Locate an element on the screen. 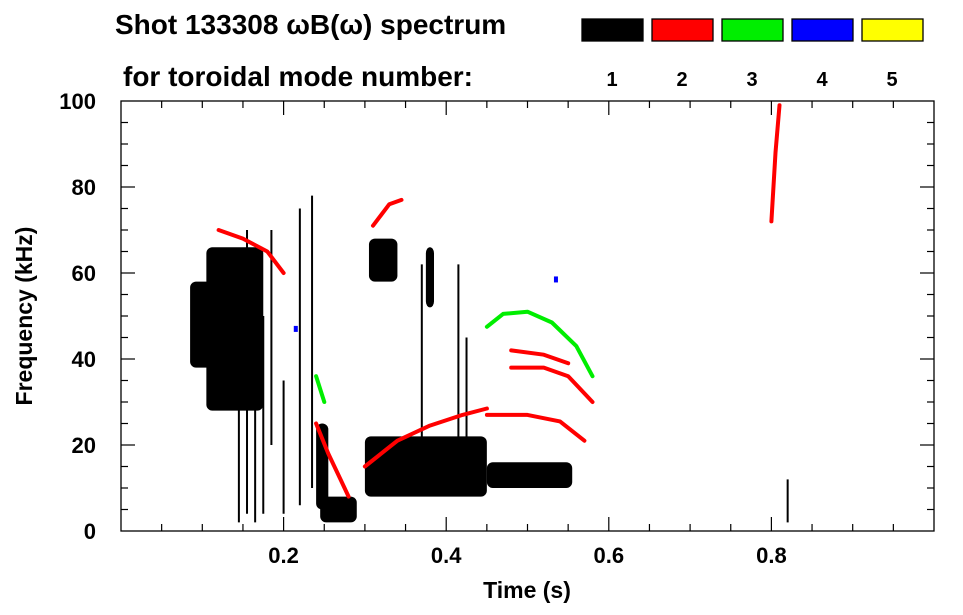  y-axis-label: Frequency (kHz) is located at coordinates (24, 316).